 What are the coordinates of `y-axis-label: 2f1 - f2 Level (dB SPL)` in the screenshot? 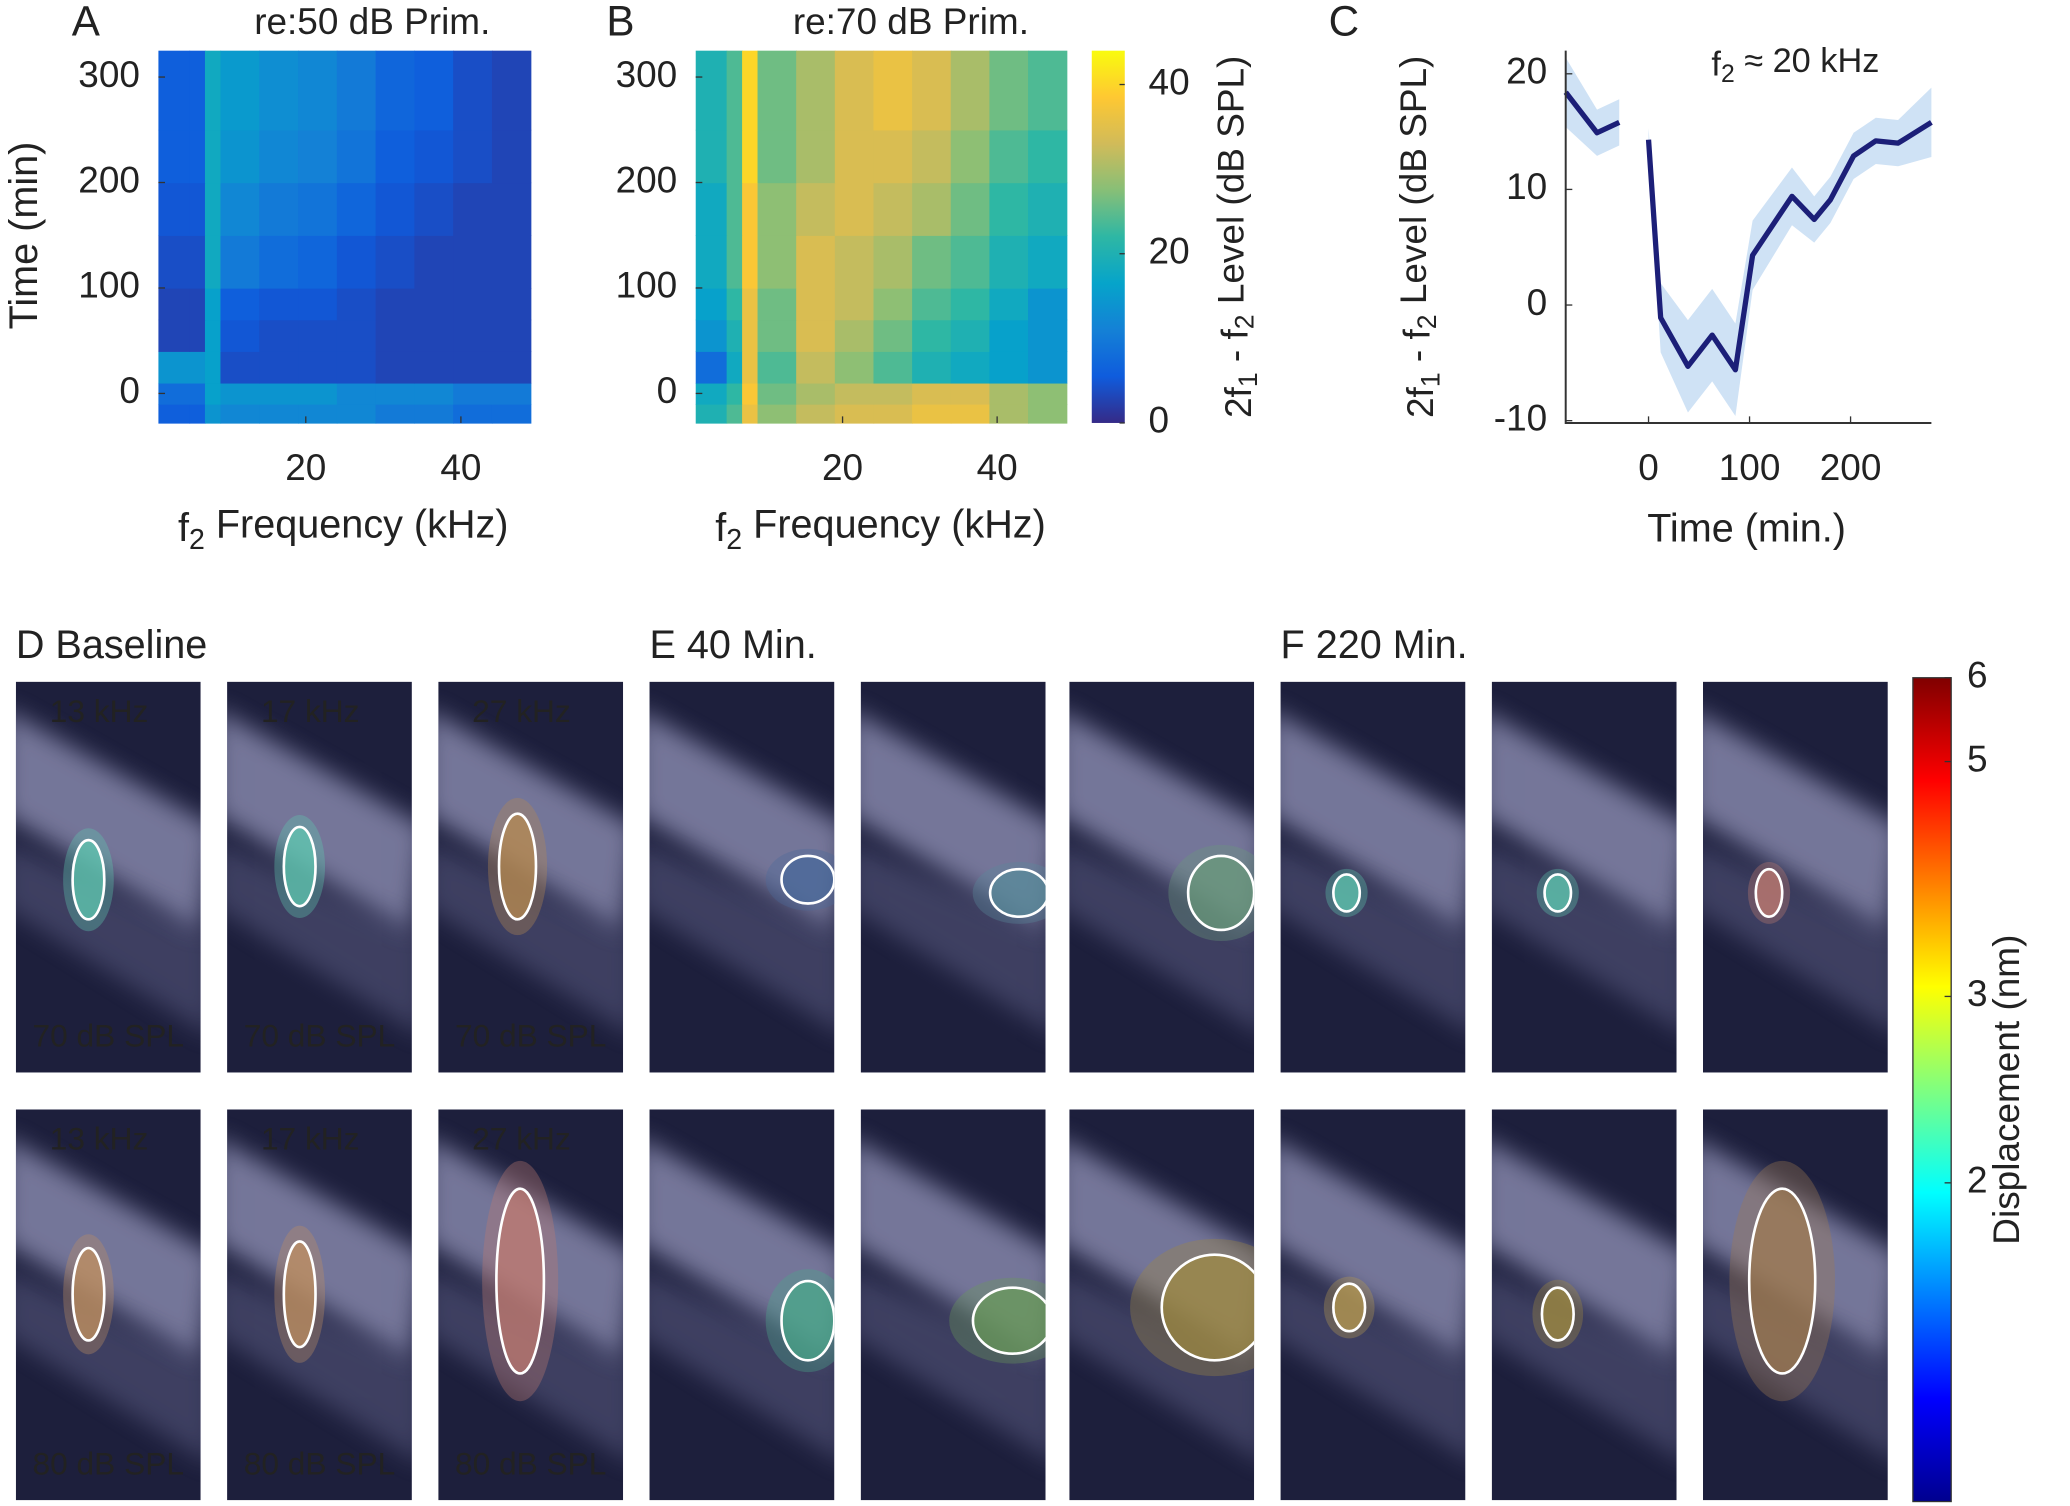 It's located at (1419, 237).